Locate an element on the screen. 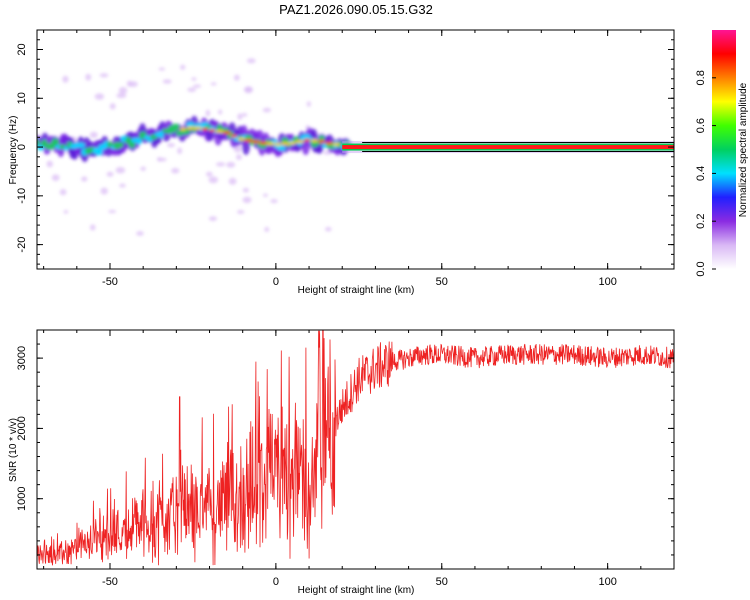  colorbar-axis: 0.0 0.2 0.4 0.6 0.8 is located at coordinates (705, 173).